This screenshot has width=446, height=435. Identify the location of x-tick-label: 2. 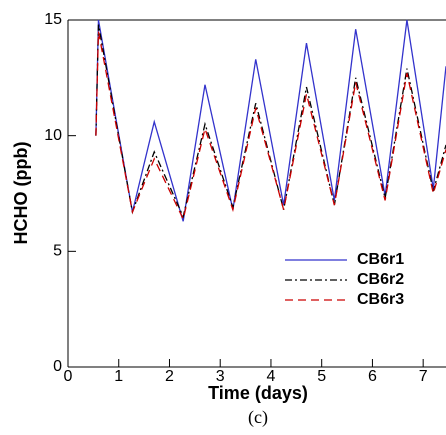
(169, 376).